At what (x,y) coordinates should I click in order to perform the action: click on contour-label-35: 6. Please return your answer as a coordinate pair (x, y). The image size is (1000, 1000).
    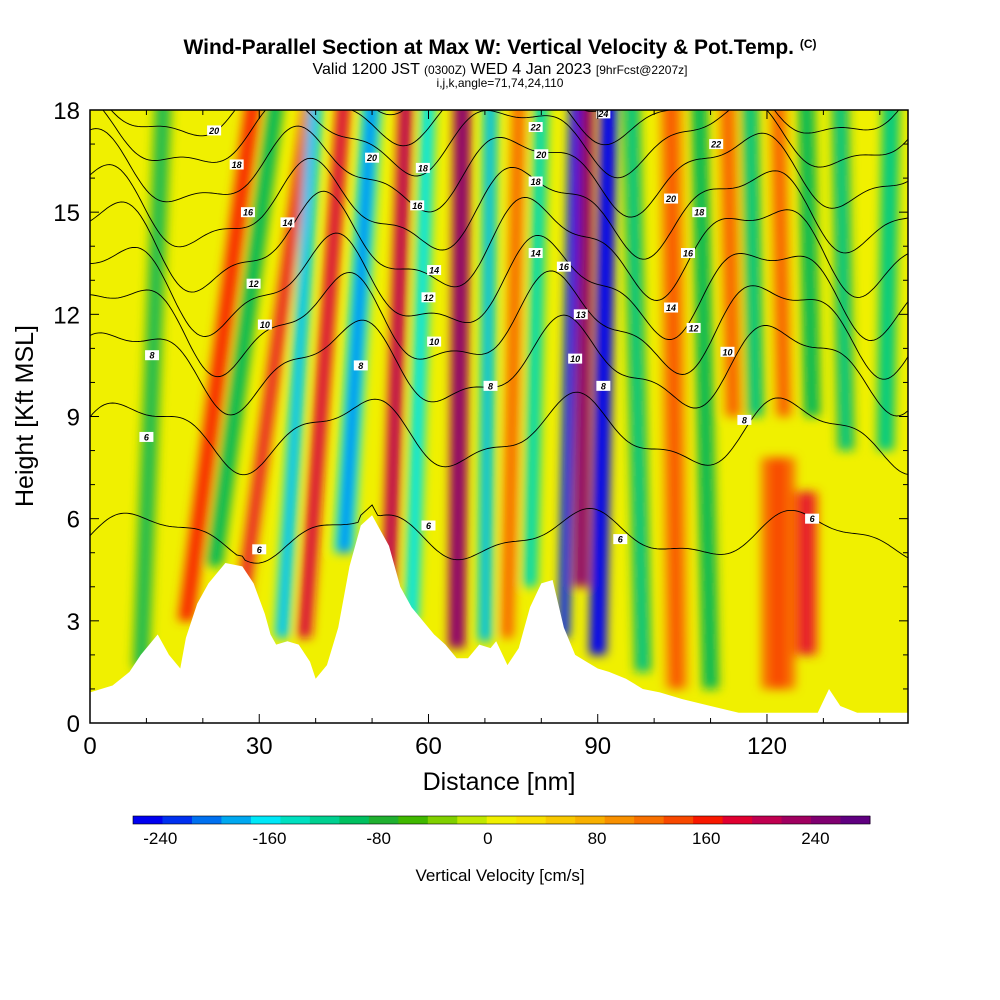
    Looking at the image, I should click on (621, 540).